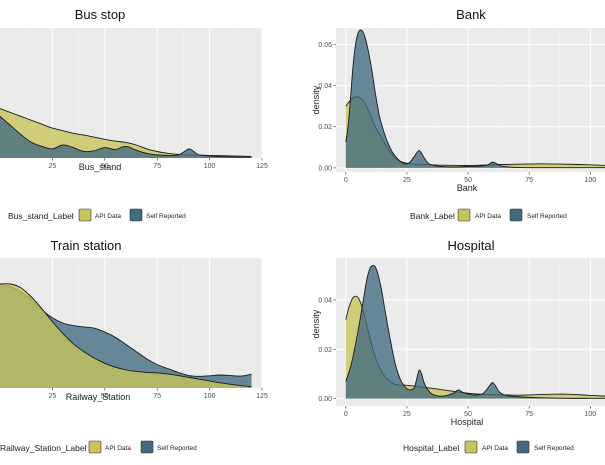 This screenshot has width=605, height=465. What do you see at coordinates (100, 167) in the screenshot?
I see `x-axis-label: Bus_stand` at bounding box center [100, 167].